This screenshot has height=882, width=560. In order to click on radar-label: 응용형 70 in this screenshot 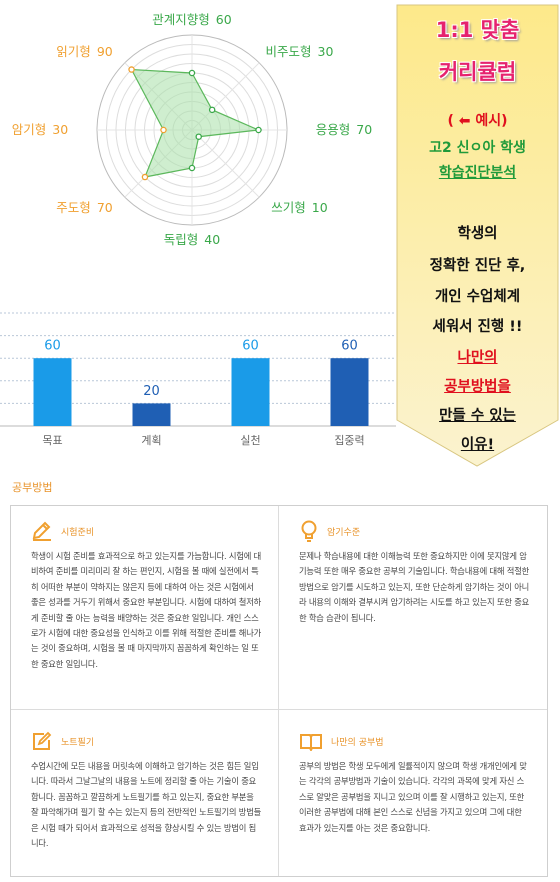, I will do `click(344, 129)`.